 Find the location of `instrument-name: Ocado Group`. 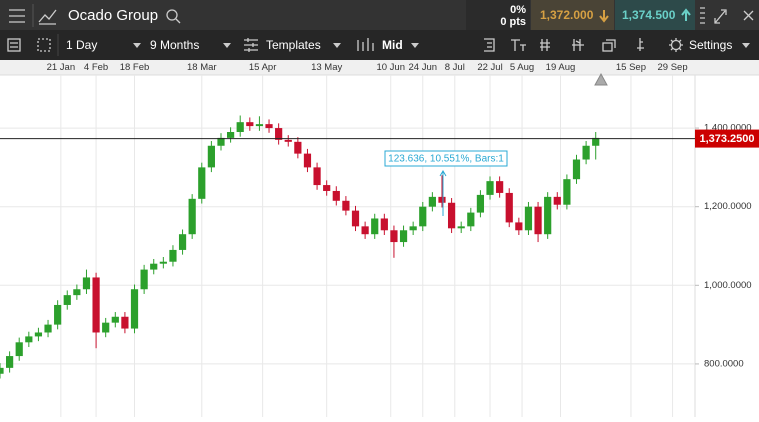

instrument-name: Ocado Group is located at coordinates (113, 15).